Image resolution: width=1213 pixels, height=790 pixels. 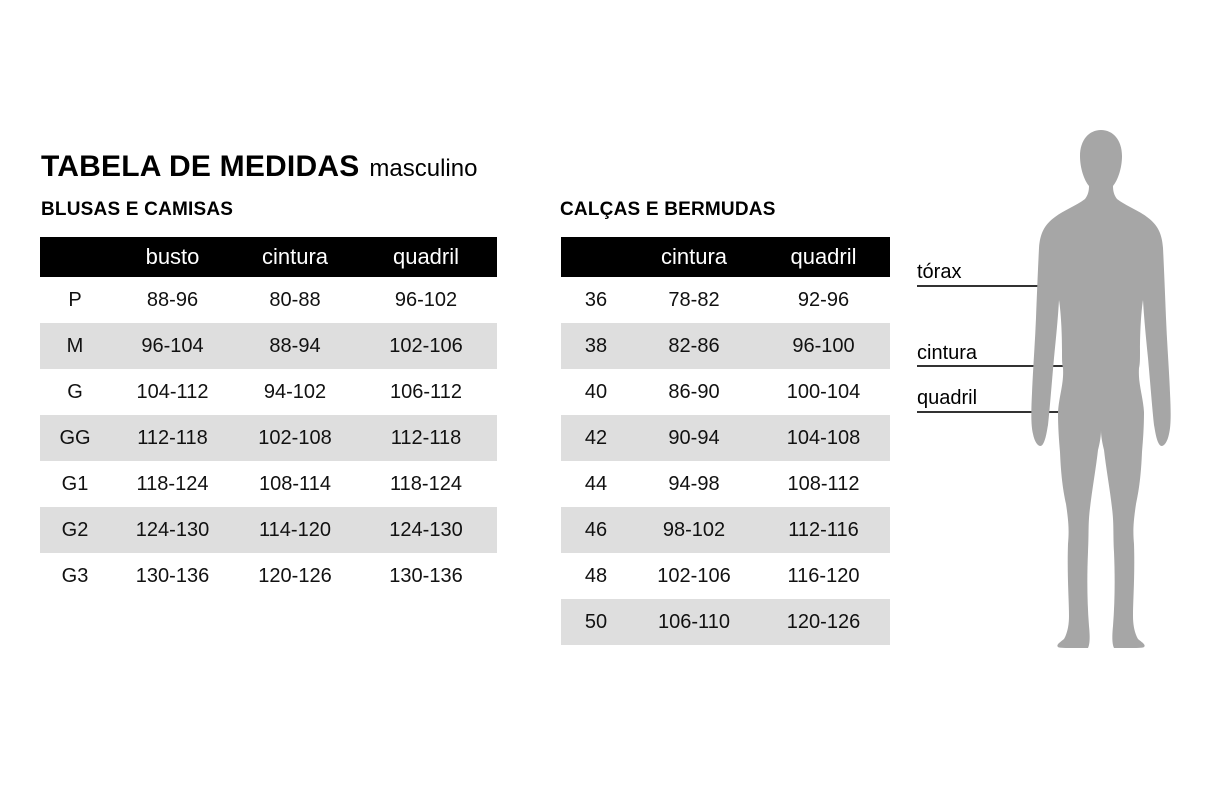 I want to click on measurement-cell: 88-94, so click(x=295, y=346).